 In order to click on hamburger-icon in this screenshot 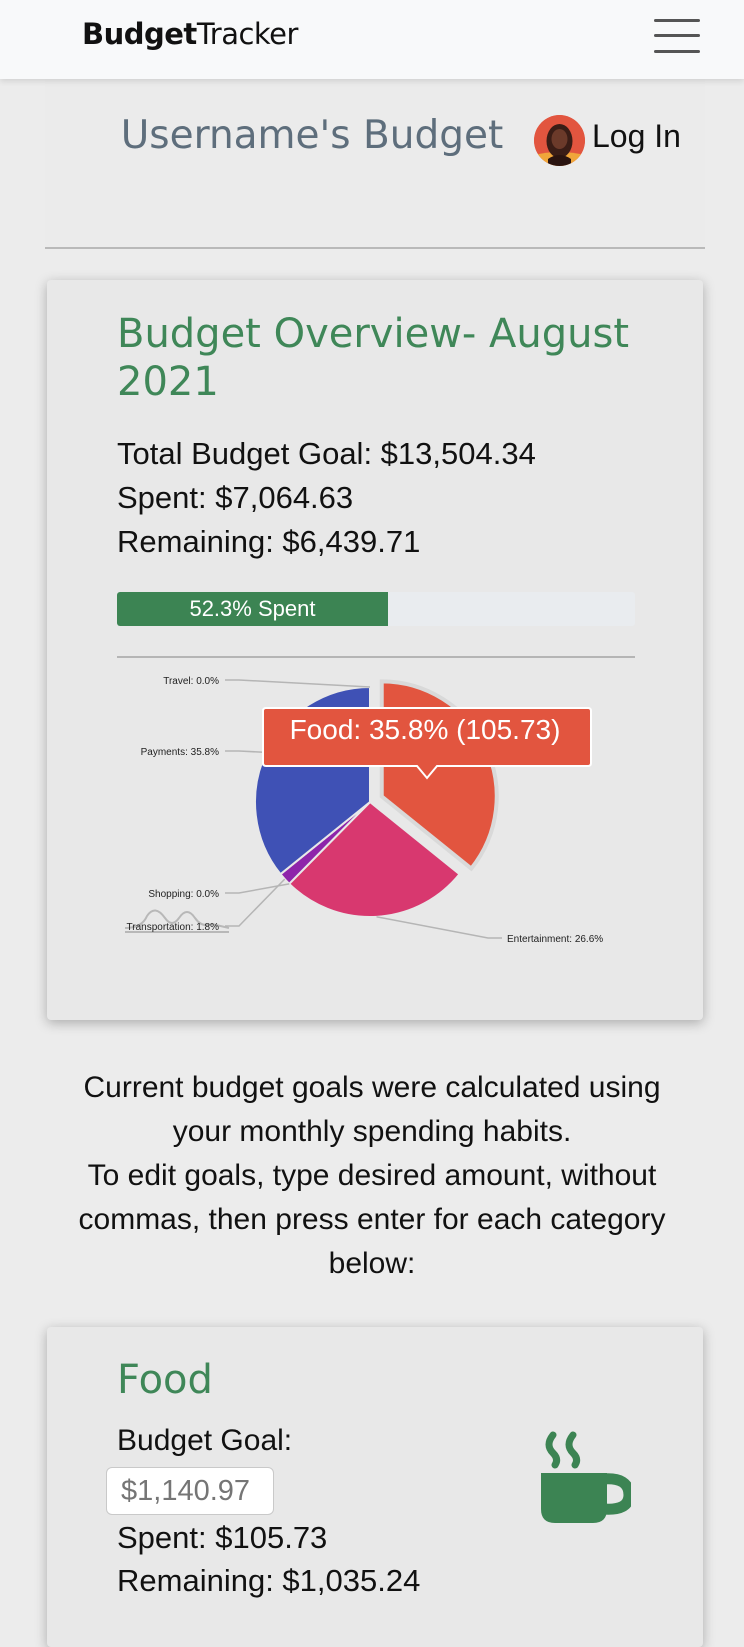, I will do `click(677, 36)`.